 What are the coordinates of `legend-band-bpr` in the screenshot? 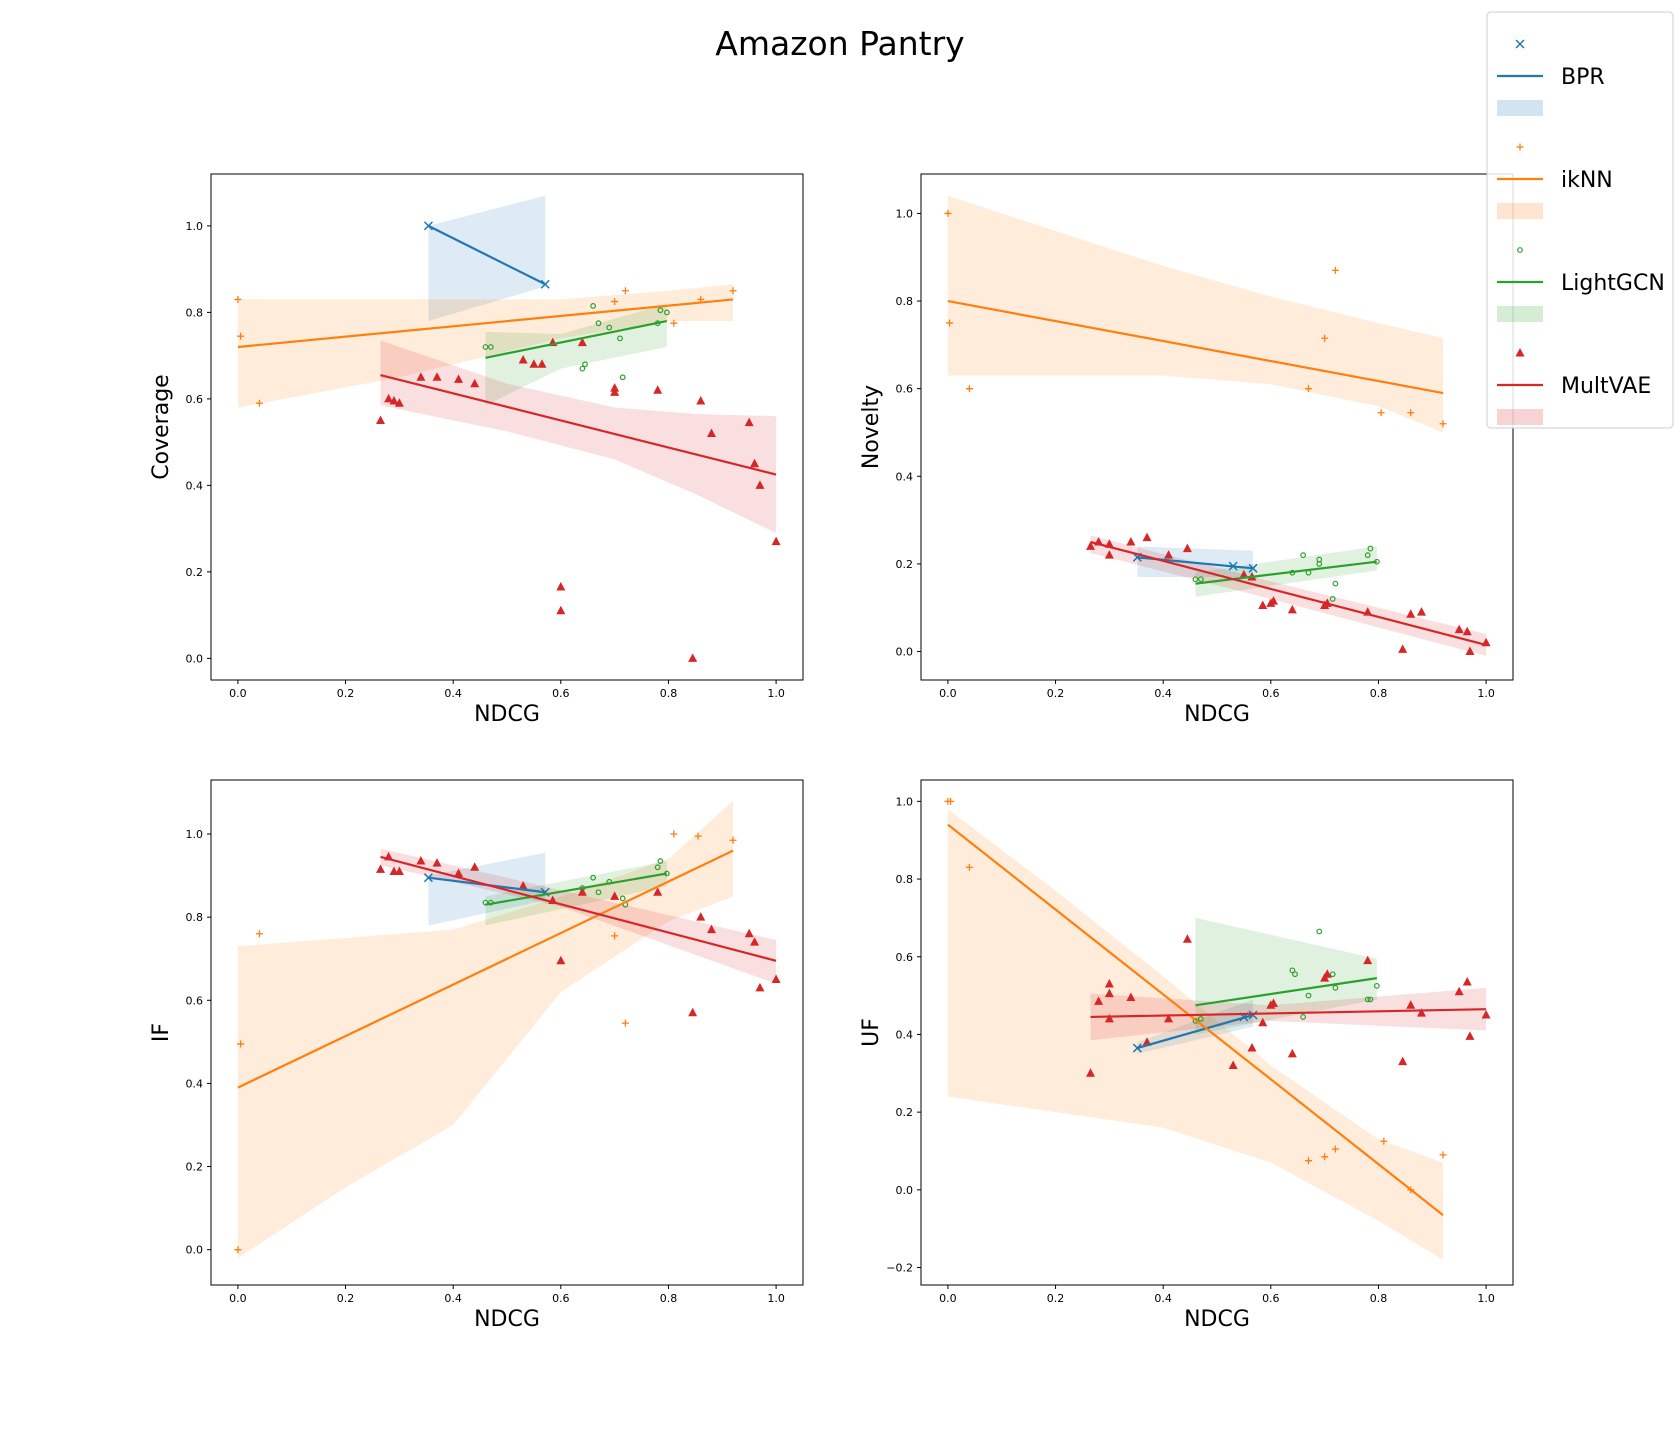 It's located at (1520, 108).